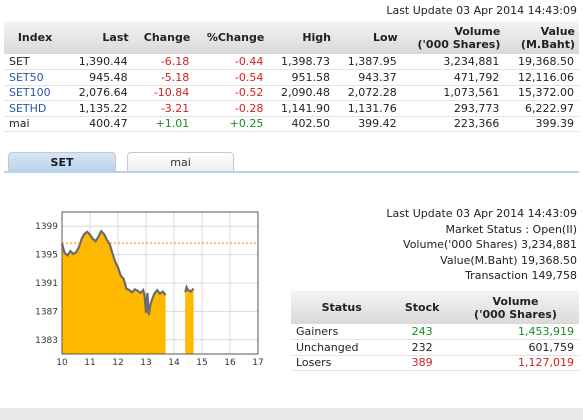  What do you see at coordinates (476, 124) in the screenshot?
I see `volume-value: 223,366` at bounding box center [476, 124].